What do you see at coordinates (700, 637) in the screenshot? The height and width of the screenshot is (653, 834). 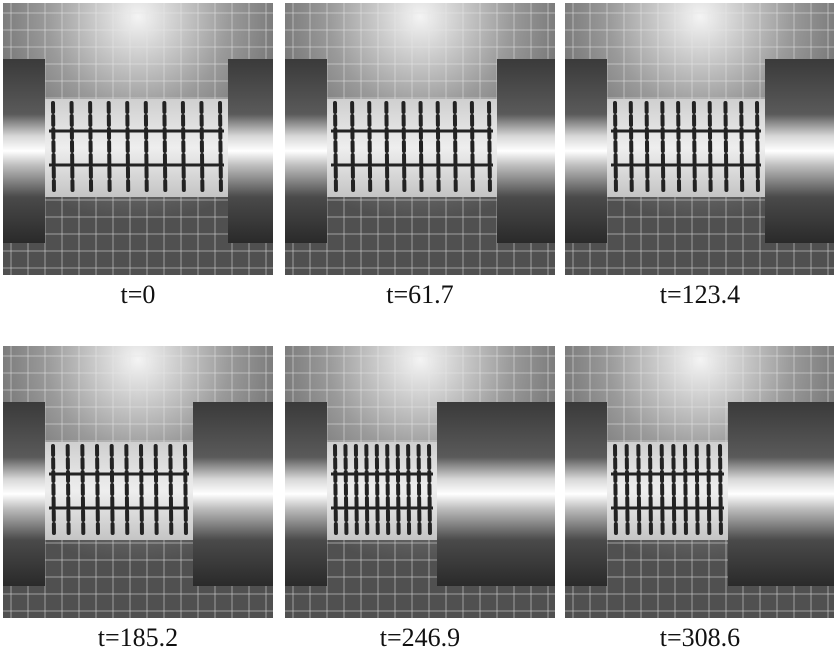 I see `caption: t=308.6` at bounding box center [700, 637].